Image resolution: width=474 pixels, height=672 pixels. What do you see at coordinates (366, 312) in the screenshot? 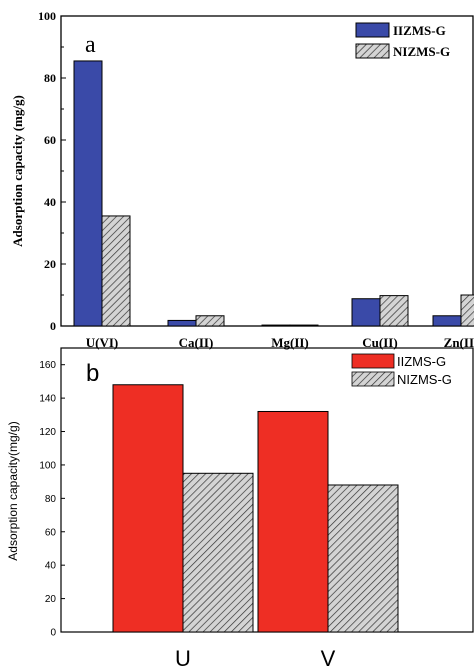
I see `panel-a-bar-iizms-g-cu-ii` at bounding box center [366, 312].